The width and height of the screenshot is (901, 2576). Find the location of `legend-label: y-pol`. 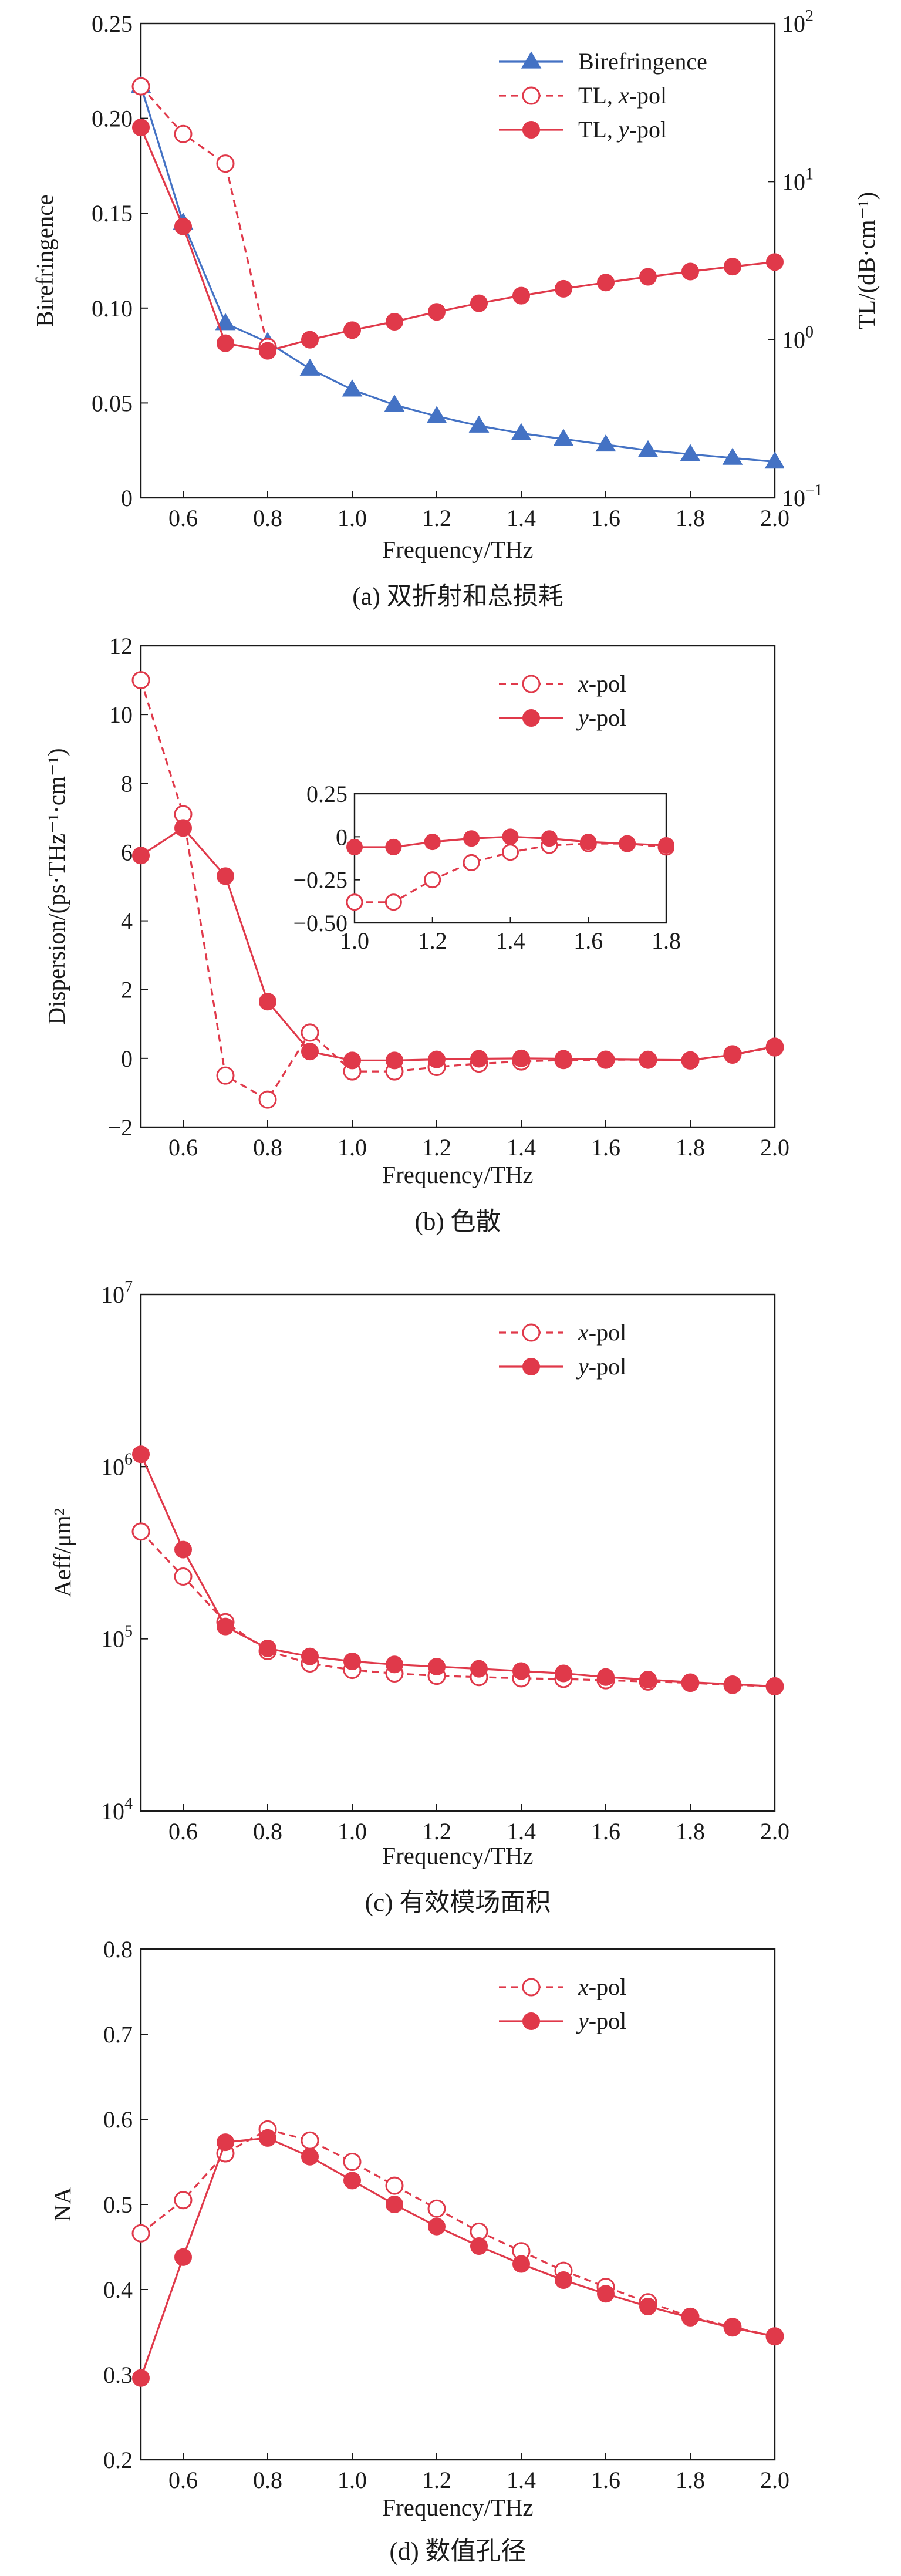

legend-label: y-pol is located at coordinates (601, 2021).